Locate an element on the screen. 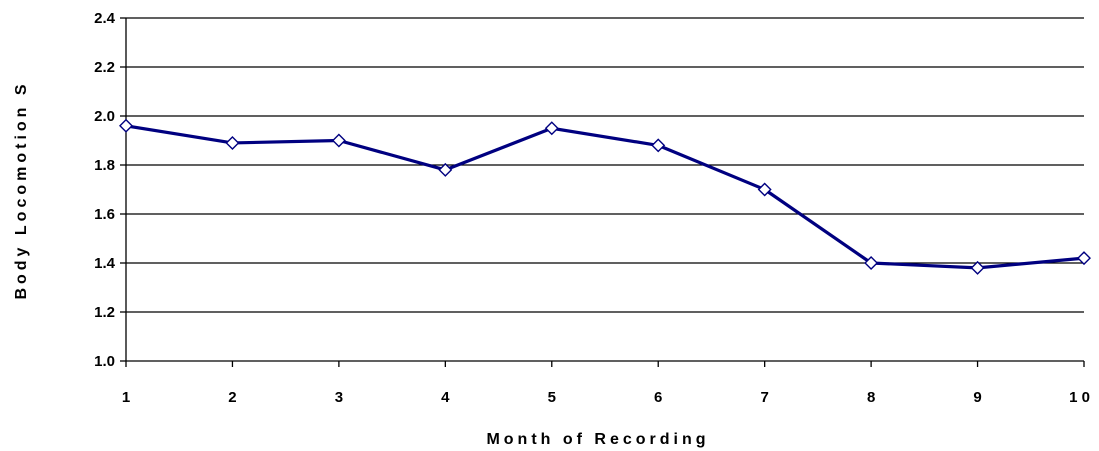 Image resolution: width=1099 pixels, height=451 pixels. y-tick-label: 1.8 is located at coordinates (104, 165).